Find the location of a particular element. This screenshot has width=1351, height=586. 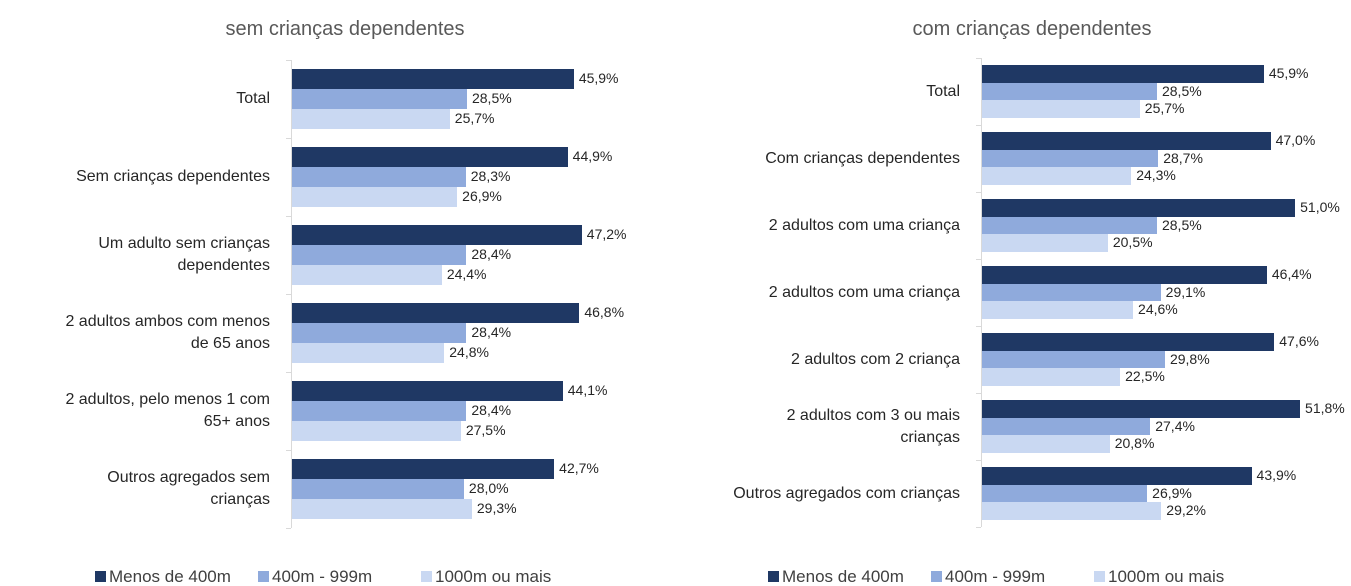

value-label: 47,6% is located at coordinates (1299, 341).